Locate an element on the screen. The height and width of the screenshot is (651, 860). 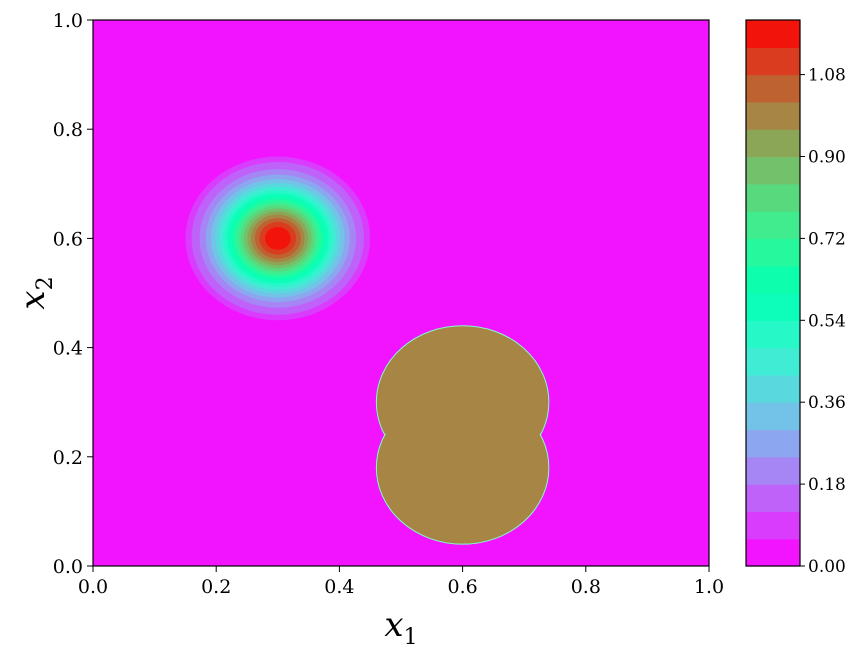
x-tick-label: 0.0 is located at coordinates (93, 587).